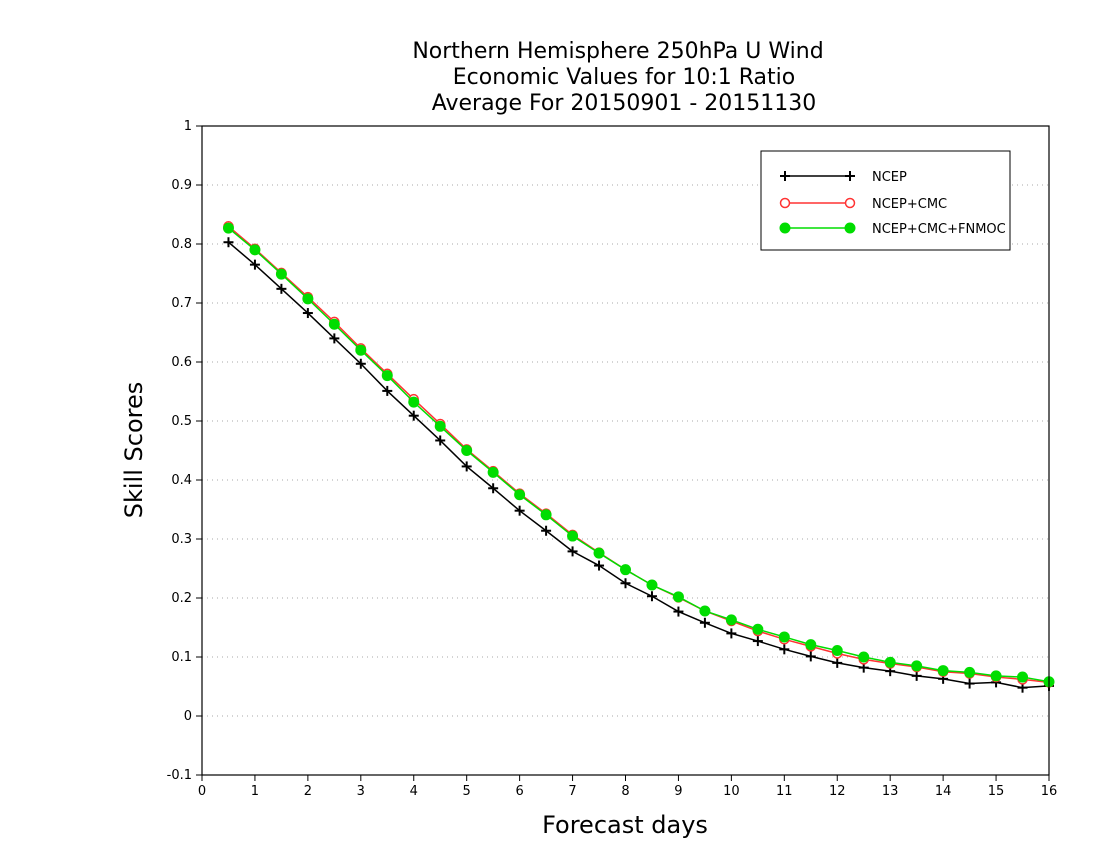  I want to click on chart-title-line-1: Northern Hemisphere 250hPa U Wind, so click(617, 51).